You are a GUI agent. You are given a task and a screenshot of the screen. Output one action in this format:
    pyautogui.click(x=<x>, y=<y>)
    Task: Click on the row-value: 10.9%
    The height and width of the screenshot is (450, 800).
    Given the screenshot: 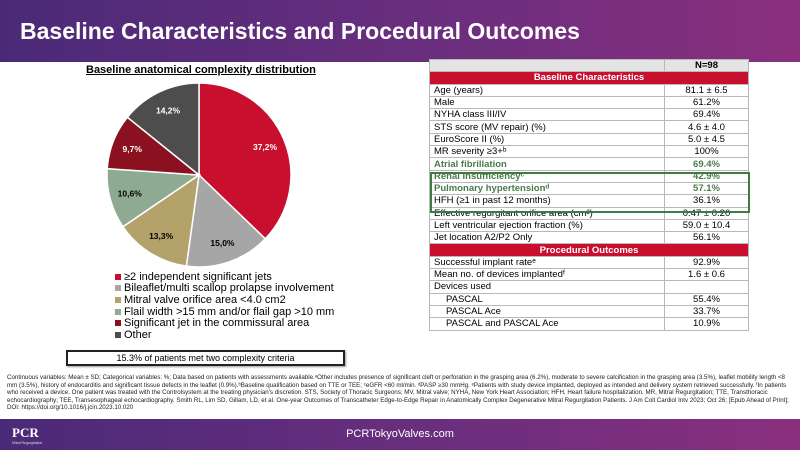 What is the action you would take?
    pyautogui.click(x=706, y=324)
    